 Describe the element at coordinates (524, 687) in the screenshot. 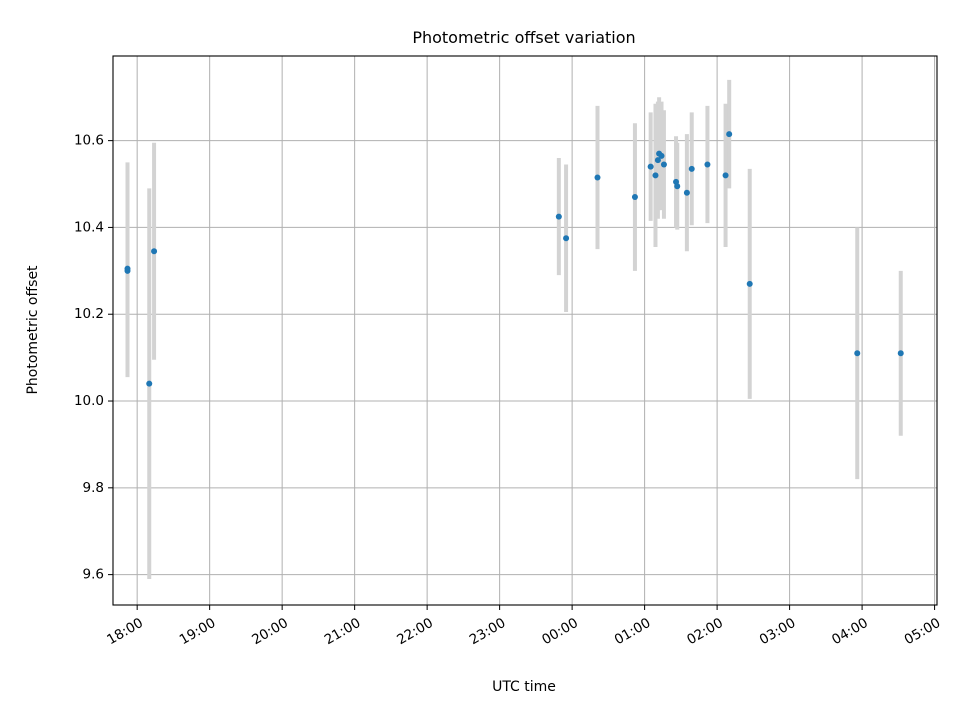

I see `x-axis-label: UTC time` at that location.